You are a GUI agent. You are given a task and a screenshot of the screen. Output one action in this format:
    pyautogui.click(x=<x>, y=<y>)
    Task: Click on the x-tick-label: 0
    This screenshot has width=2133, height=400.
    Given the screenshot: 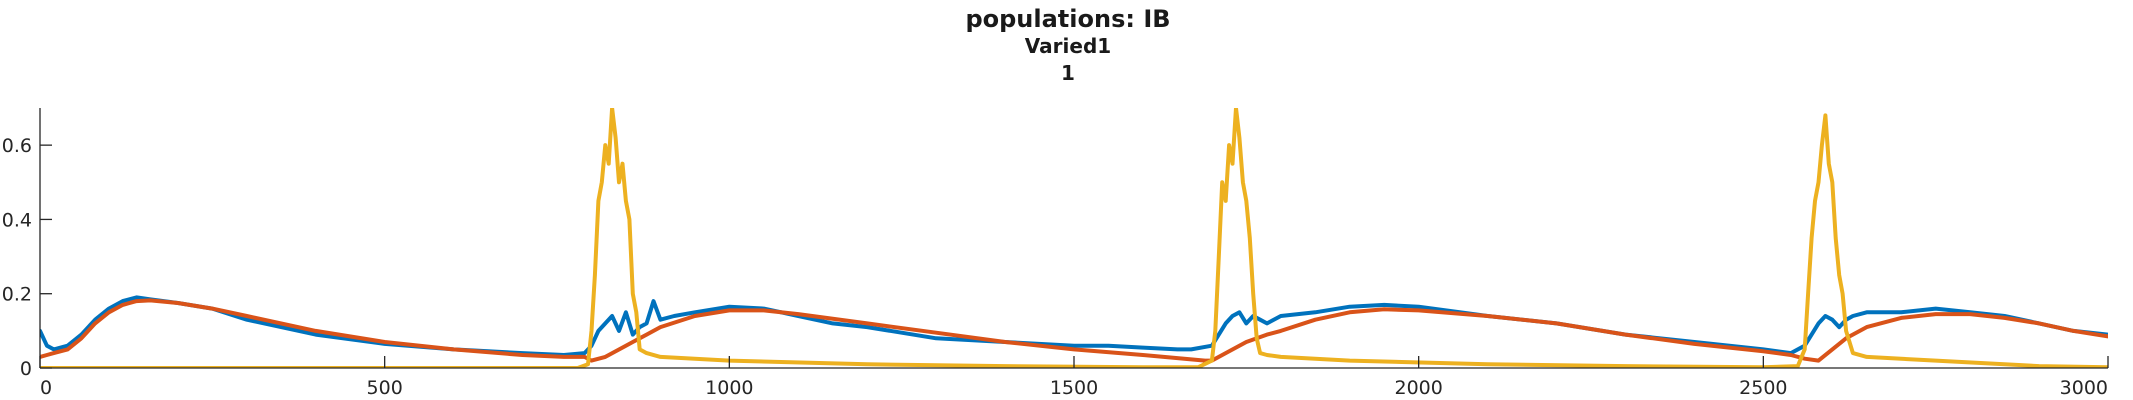 What is the action you would take?
    pyautogui.click(x=46, y=388)
    